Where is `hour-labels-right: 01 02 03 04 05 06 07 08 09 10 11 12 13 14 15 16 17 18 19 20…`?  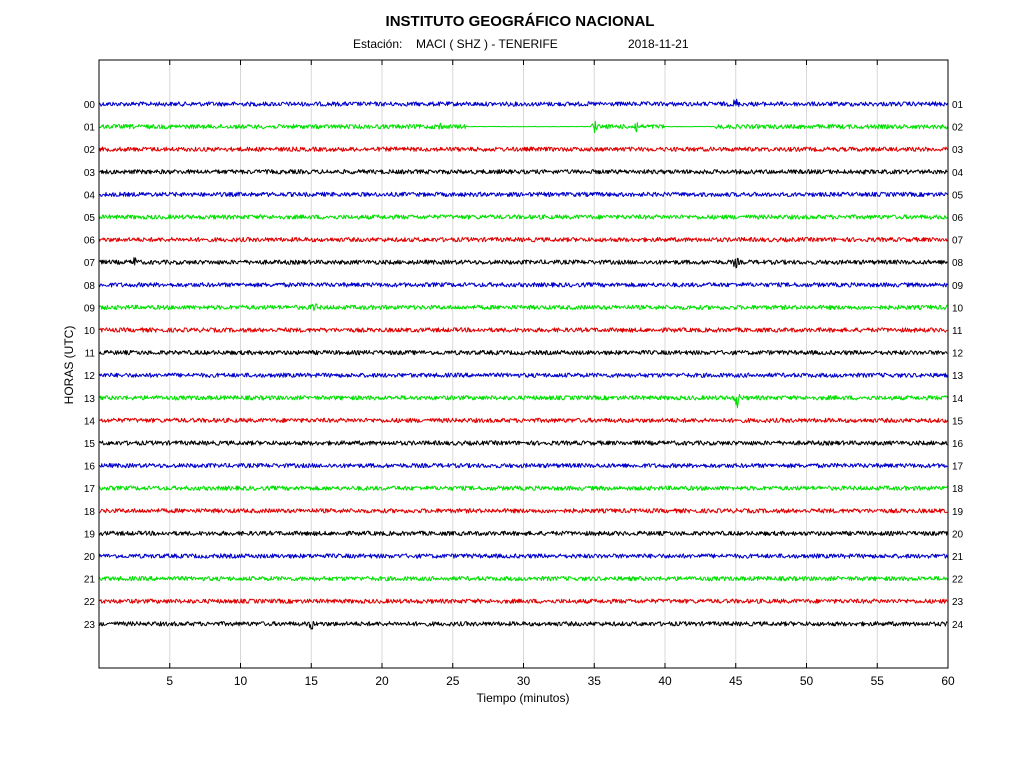 hour-labels-right: 01 02 03 04 05 06 07 08 09 10 11 12 13 14 15 16 17 18 19 20… is located at coordinates (958, 365).